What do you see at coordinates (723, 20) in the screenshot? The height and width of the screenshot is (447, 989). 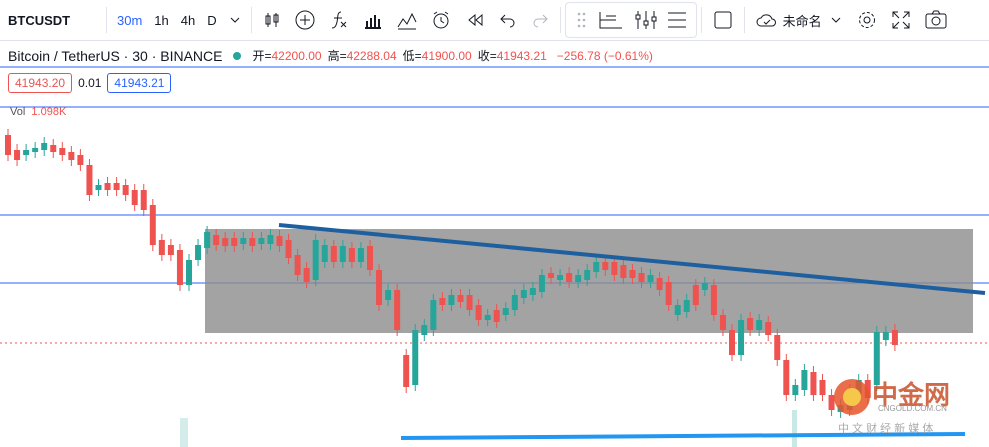 I see `fullscreen-select-button` at bounding box center [723, 20].